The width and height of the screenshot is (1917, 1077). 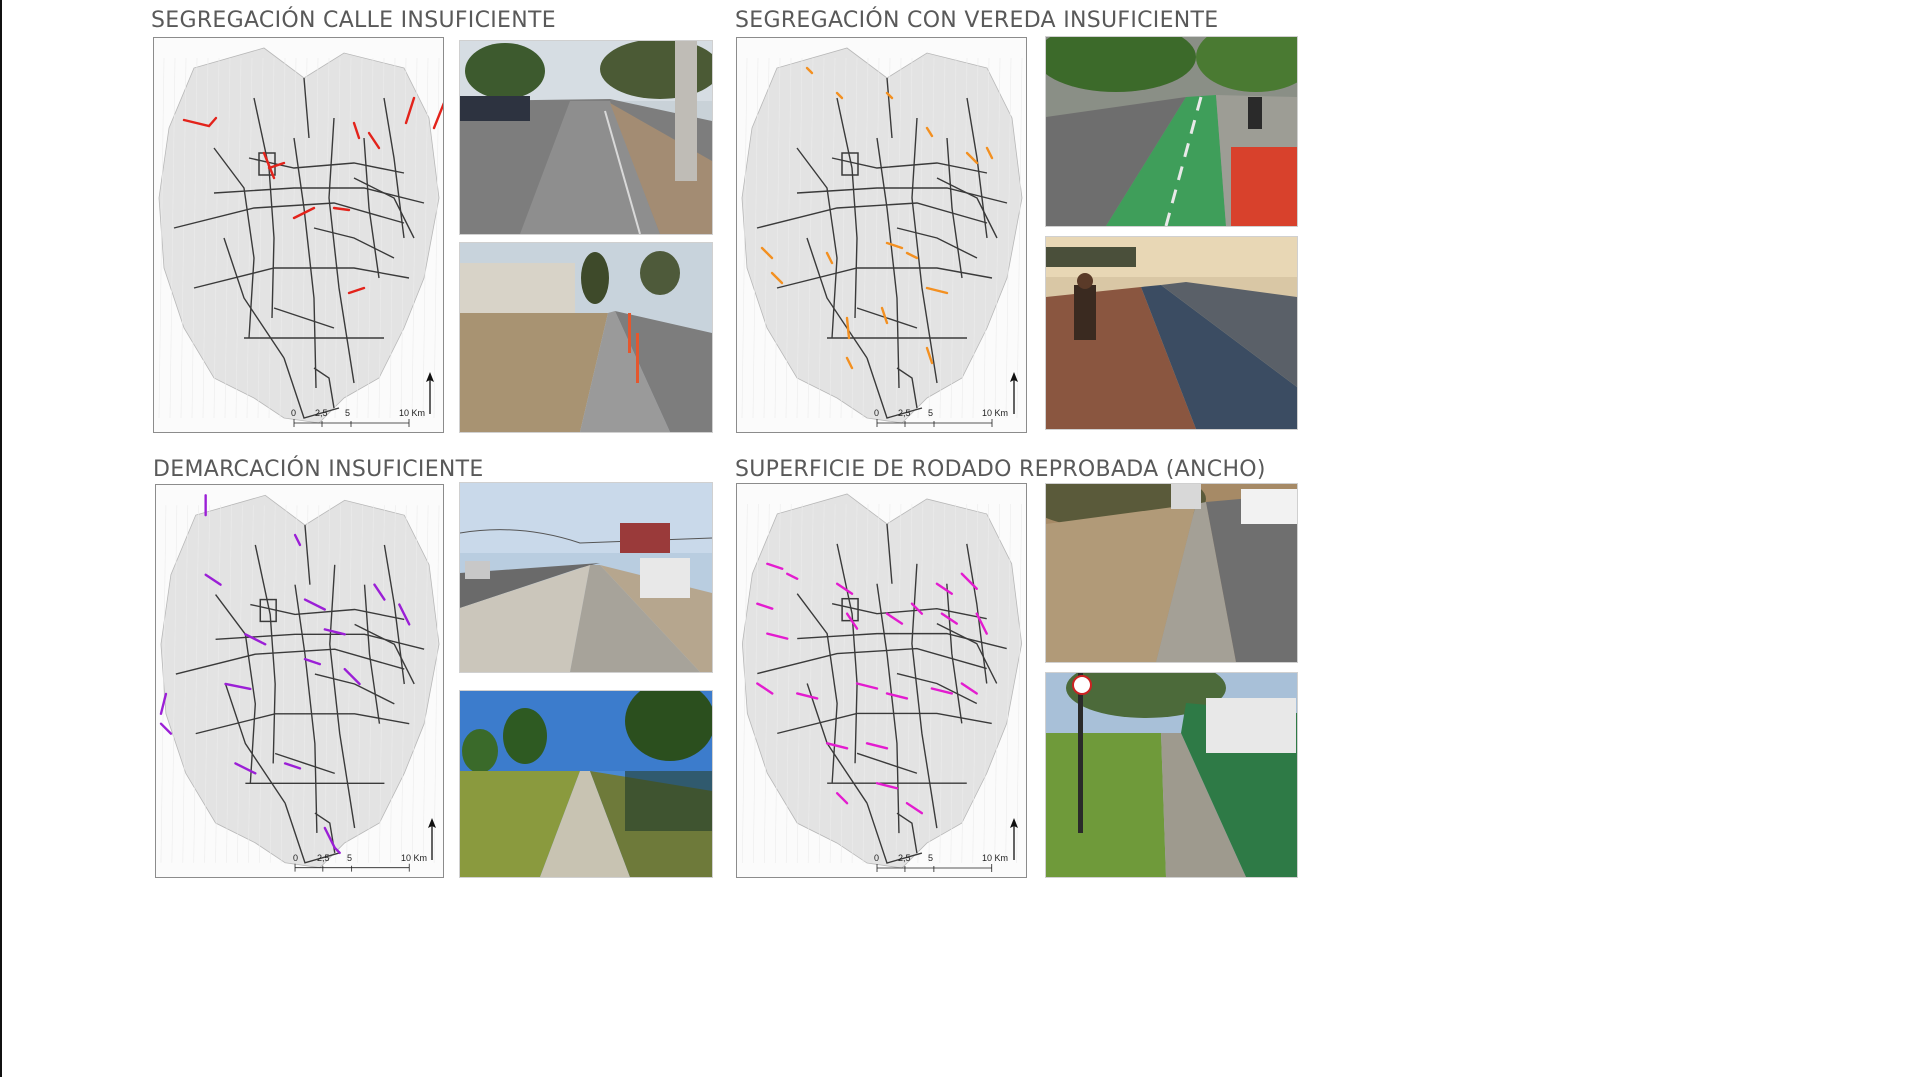 What do you see at coordinates (586, 577) in the screenshot?
I see `photo-unmarked-lane` at bounding box center [586, 577].